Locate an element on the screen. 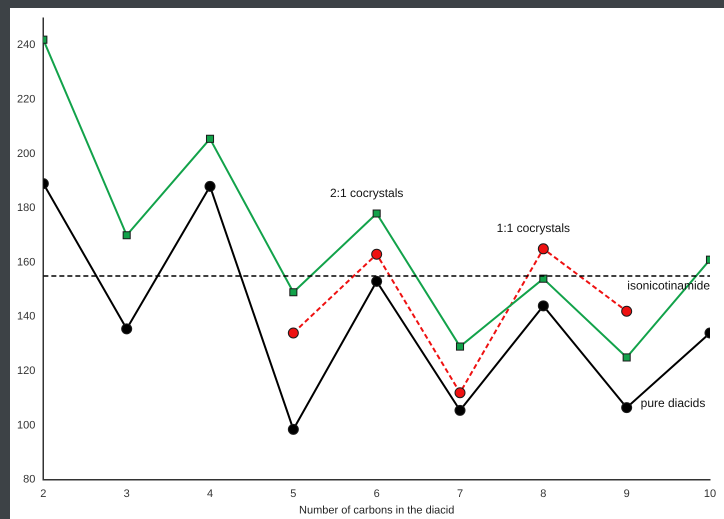 The height and width of the screenshot is (519, 724). y-tick-label: 100 is located at coordinates (26, 425).